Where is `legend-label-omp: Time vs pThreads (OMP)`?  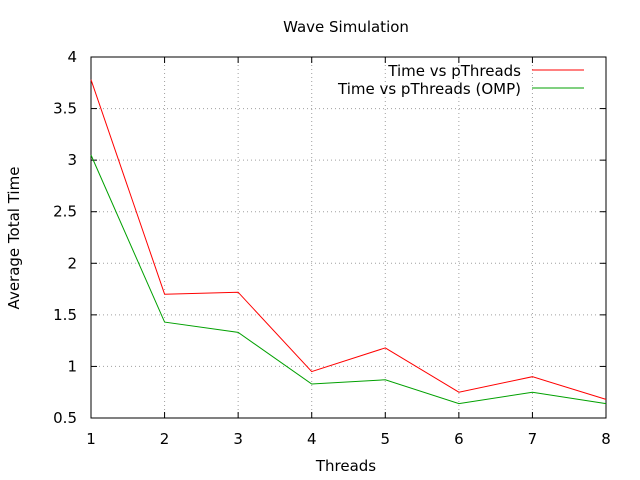
legend-label-omp: Time vs pThreads (OMP) is located at coordinates (429, 89).